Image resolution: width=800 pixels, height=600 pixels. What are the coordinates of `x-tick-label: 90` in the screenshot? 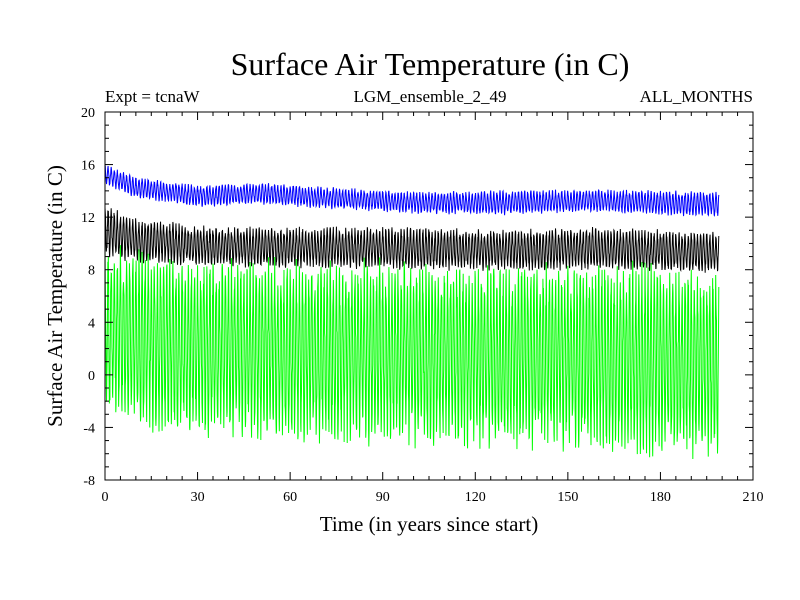 It's located at (383, 497).